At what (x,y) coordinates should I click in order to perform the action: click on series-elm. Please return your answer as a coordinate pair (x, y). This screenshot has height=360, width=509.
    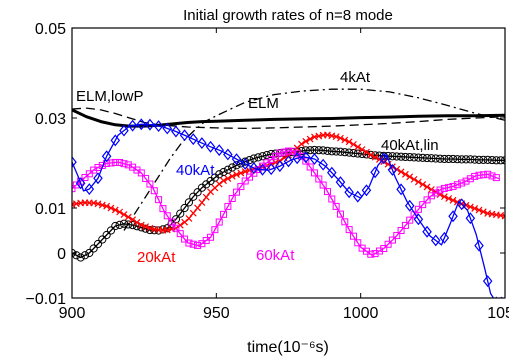
    Looking at the image, I should click on (288, 118).